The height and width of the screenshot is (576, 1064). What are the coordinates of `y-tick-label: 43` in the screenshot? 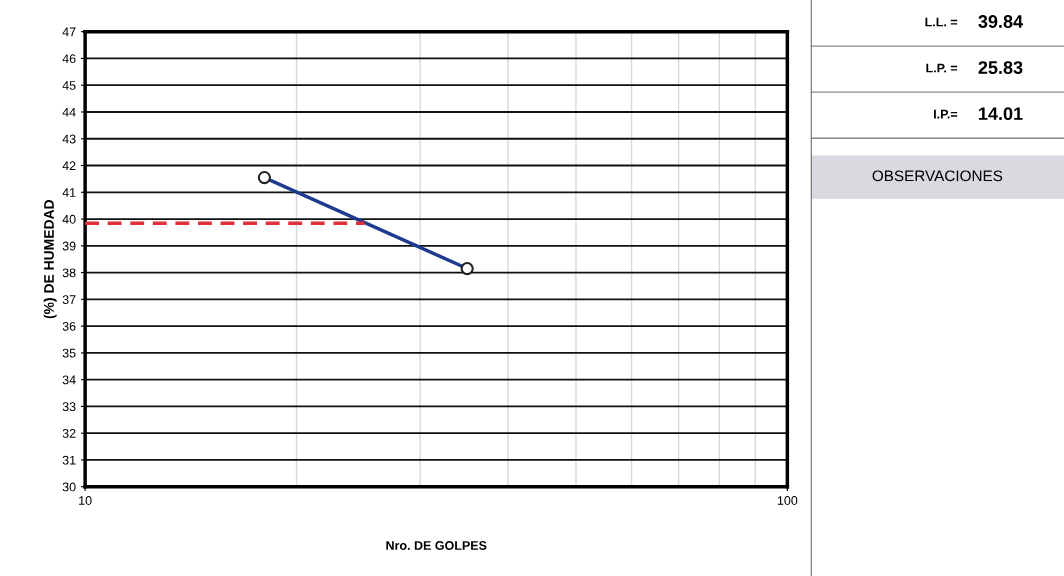 It's located at (69, 139).